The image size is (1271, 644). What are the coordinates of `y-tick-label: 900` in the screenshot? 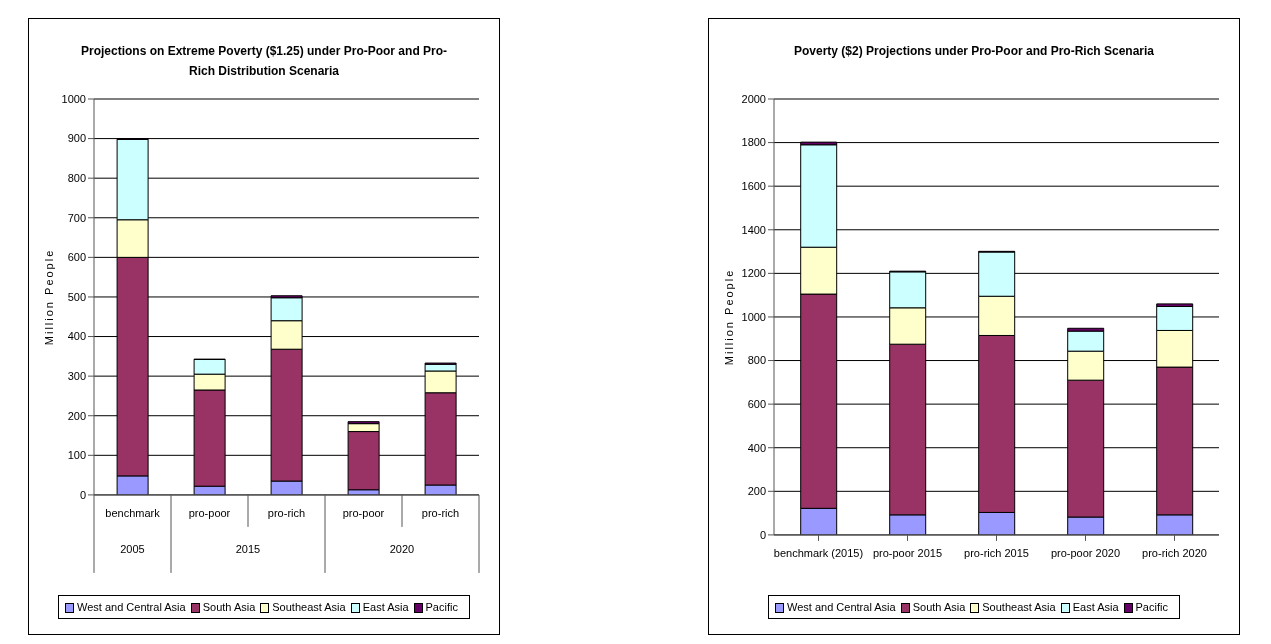 It's located at (76, 138).